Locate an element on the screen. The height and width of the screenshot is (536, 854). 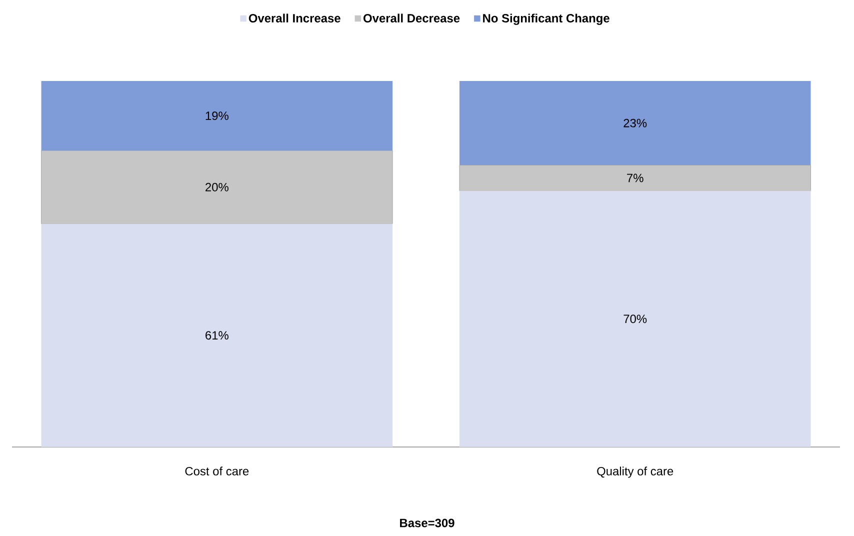
data-label: 20% is located at coordinates (217, 187).